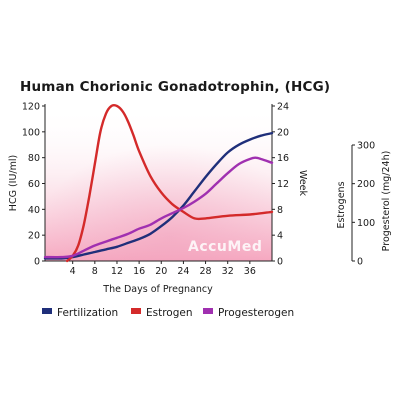  Describe the element at coordinates (37, 262) in the screenshot. I see `left-axis-tick-label: 0` at that location.